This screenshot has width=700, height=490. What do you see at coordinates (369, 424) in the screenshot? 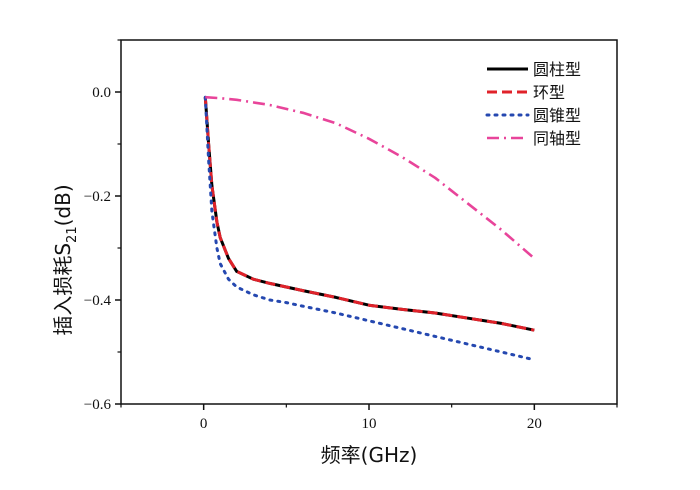
I see `x-tick-label: 10` at bounding box center [369, 424].